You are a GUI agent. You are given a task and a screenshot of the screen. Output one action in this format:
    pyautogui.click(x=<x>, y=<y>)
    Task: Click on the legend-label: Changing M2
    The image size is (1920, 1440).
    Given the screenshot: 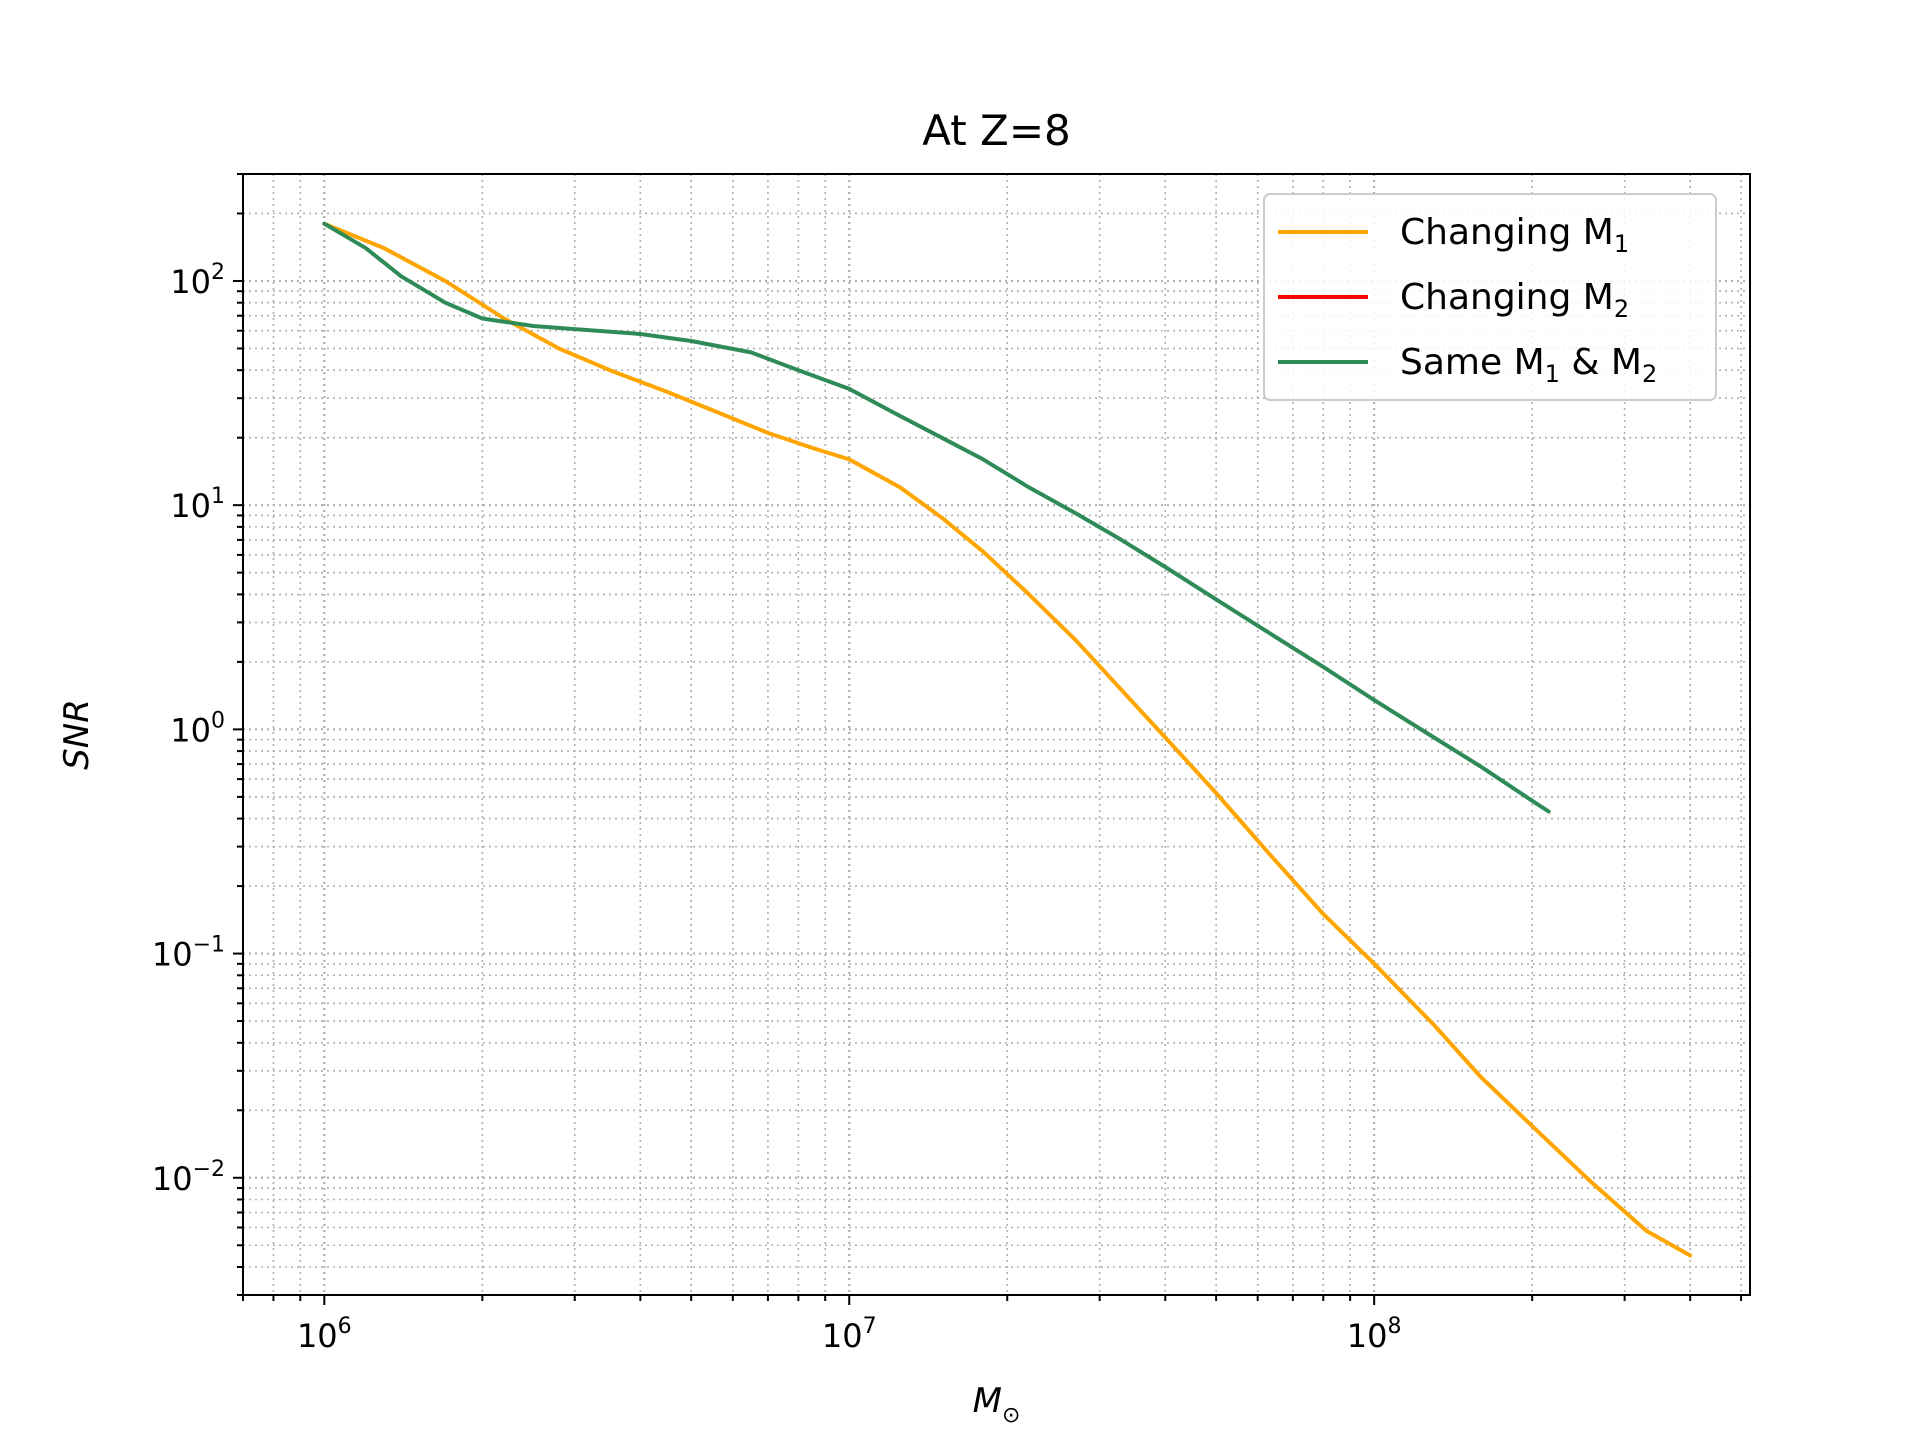 What is the action you would take?
    pyautogui.click(x=1514, y=300)
    